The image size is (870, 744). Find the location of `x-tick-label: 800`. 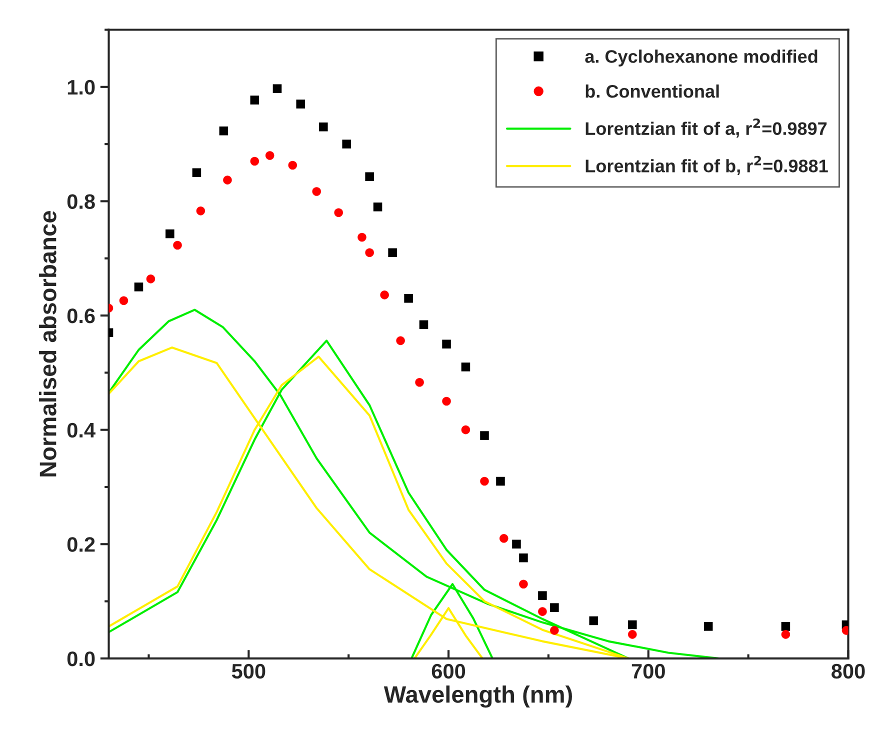

x-tick-label: 800 is located at coordinates (848, 671).